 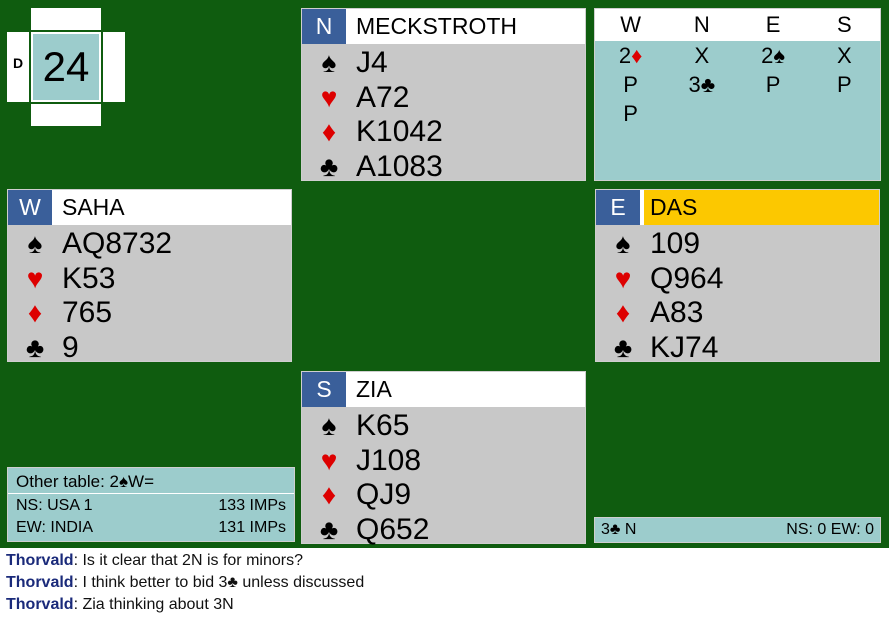 I want to click on ew-imps: 131 IMPs, so click(x=252, y=527).